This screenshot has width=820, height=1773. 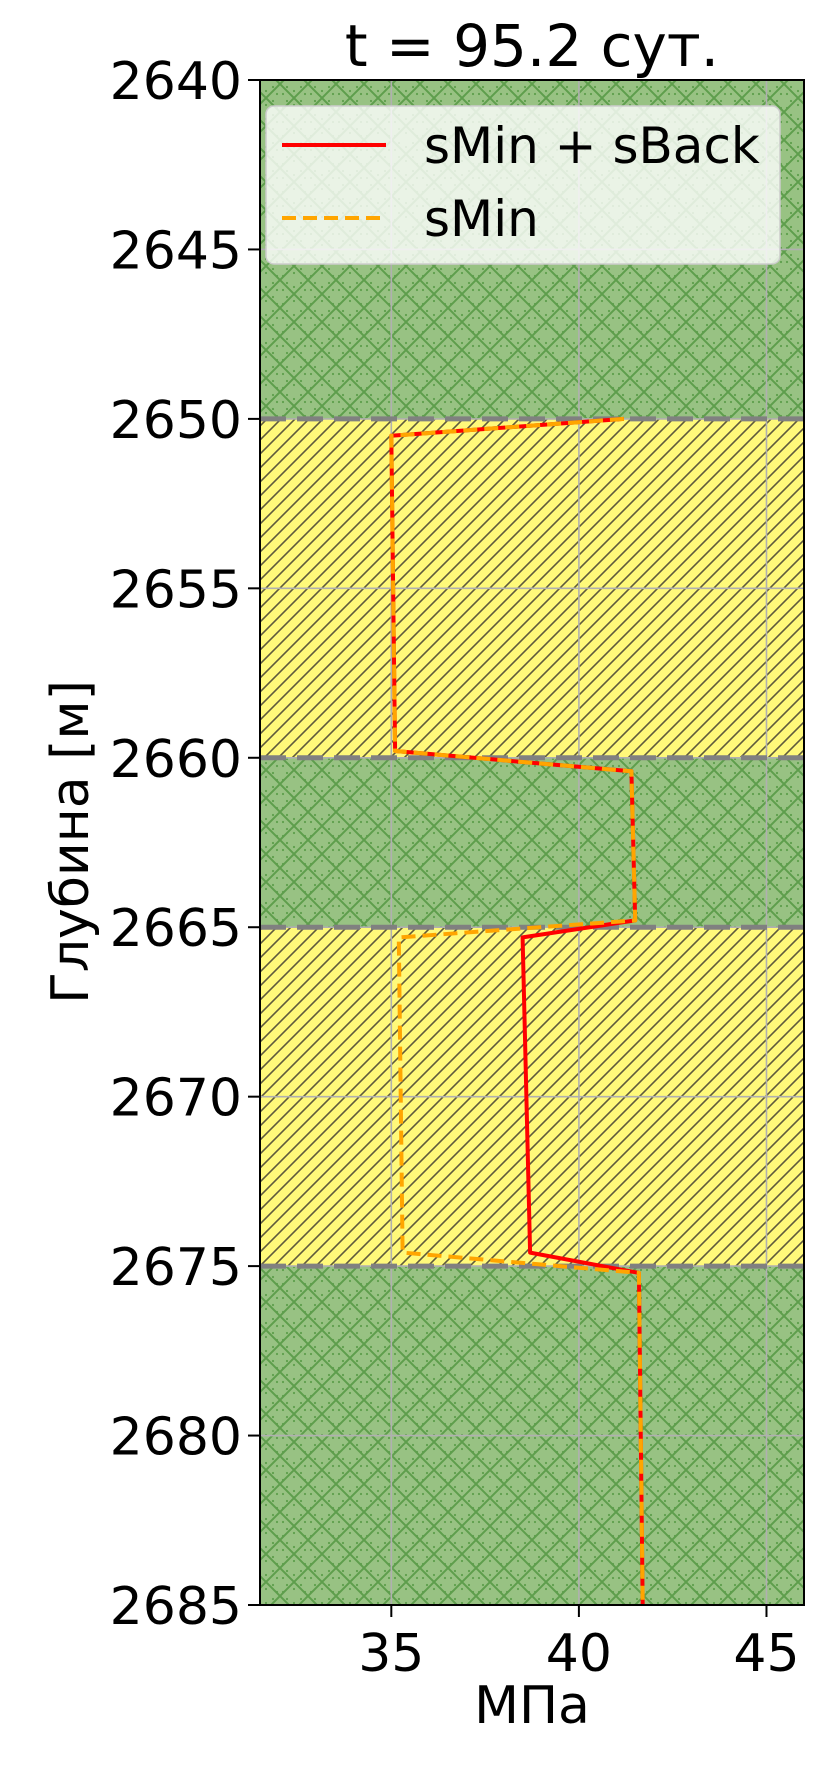 What do you see at coordinates (71, 842) in the screenshot?
I see `y-axis-label: Глубина [м]` at bounding box center [71, 842].